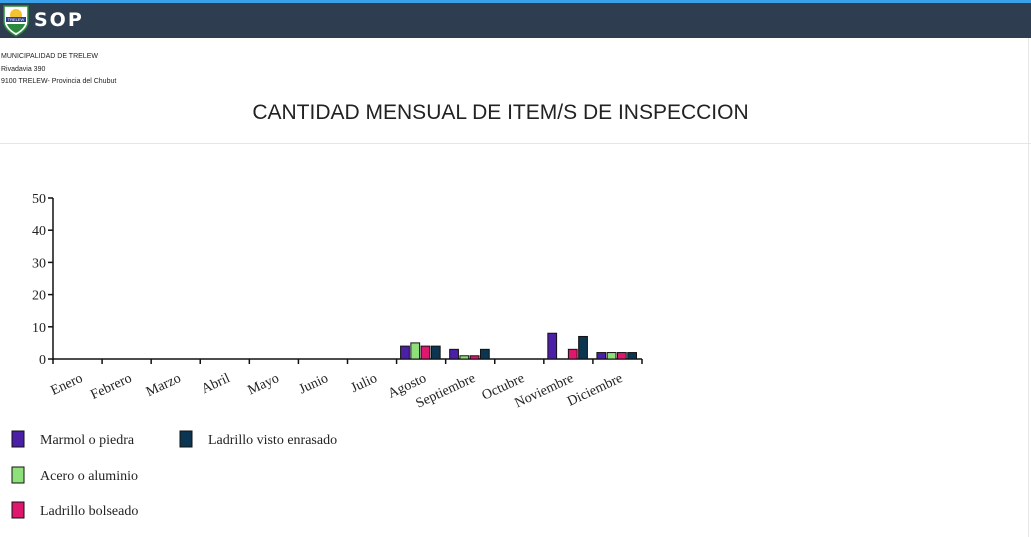  Describe the element at coordinates (215, 384) in the screenshot. I see `x-category-label: Abril` at that location.